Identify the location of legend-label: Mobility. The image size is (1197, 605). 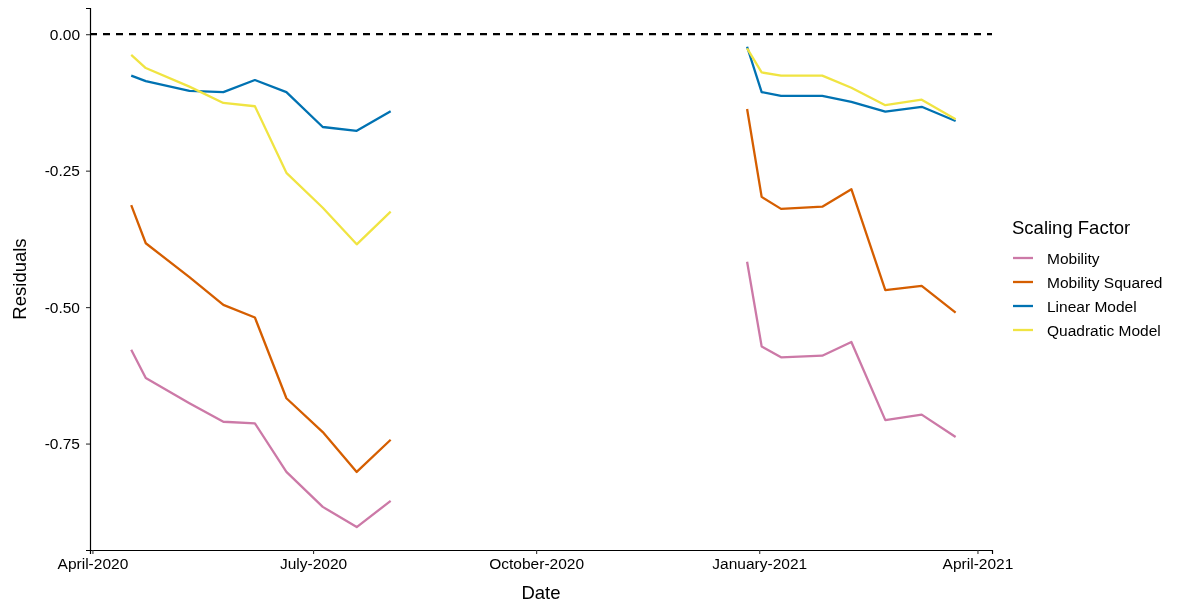
(1073, 258).